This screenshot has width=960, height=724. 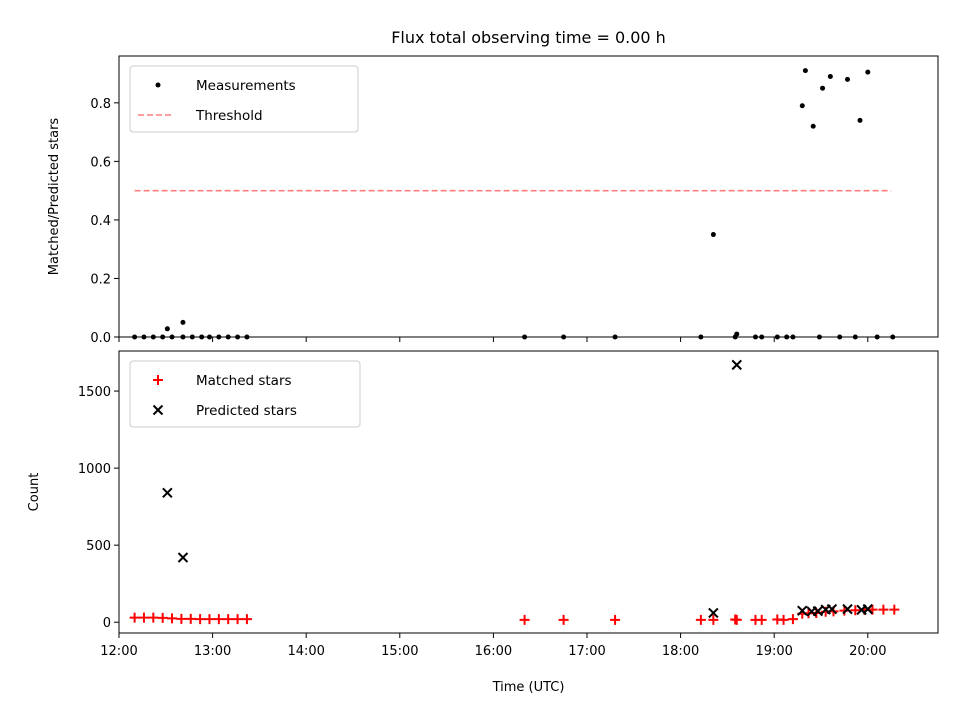 What do you see at coordinates (773, 651) in the screenshot?
I see `x-tick-label: 19:00` at bounding box center [773, 651].